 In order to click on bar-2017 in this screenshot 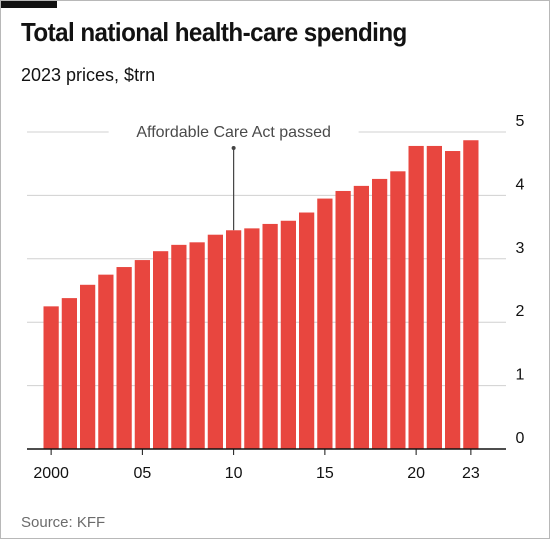, I will do `click(361, 317)`.